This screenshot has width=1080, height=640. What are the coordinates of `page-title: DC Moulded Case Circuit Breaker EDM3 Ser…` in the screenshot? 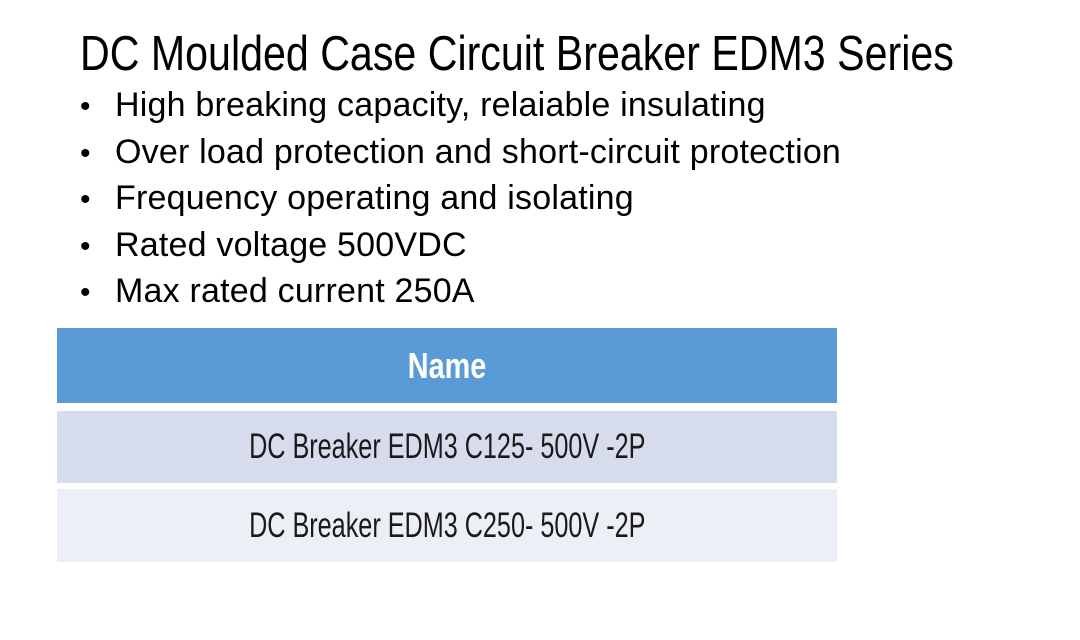 It's located at (580, 54).